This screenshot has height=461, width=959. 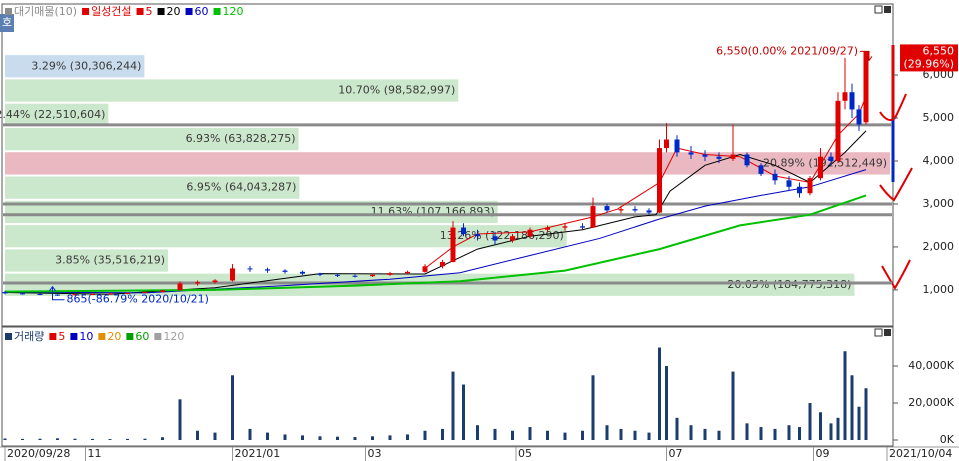 What do you see at coordinates (138, 299) in the screenshot?
I see `annotation: 865(-86.79% 2020/10/21)` at bounding box center [138, 299].